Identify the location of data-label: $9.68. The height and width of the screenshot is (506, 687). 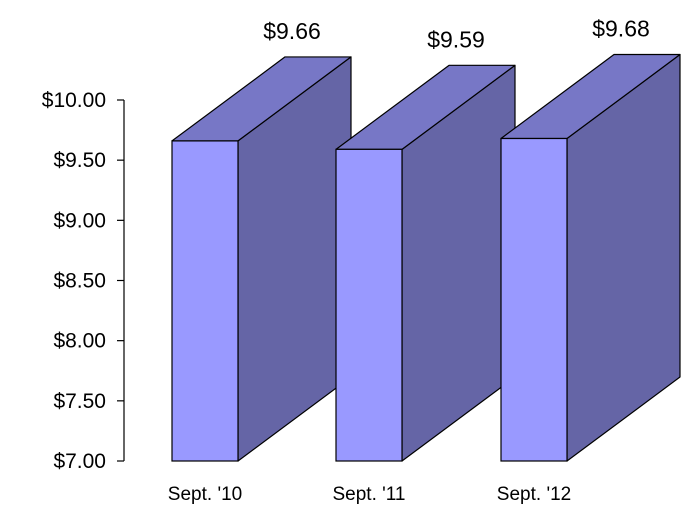
(621, 29).